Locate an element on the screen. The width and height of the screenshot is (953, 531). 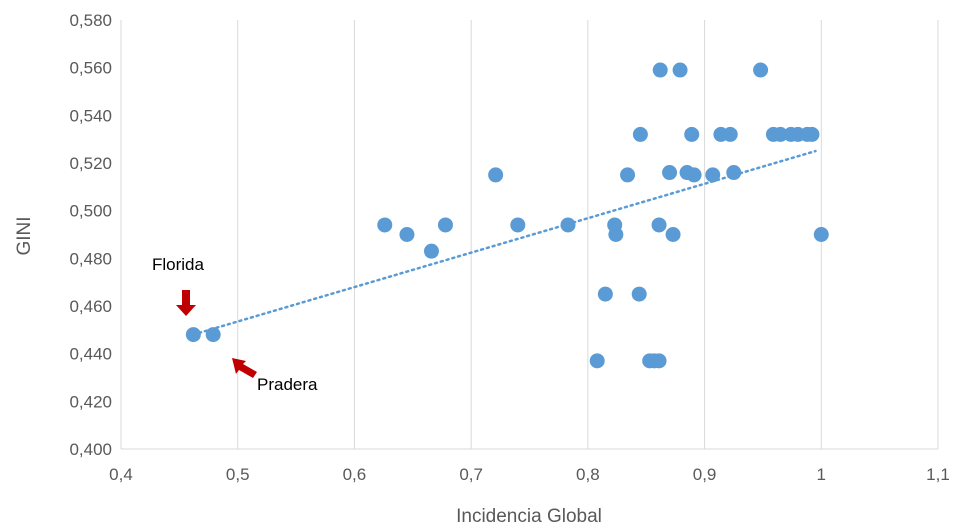
x-tick-label: 0,4 is located at coordinates (121, 474).